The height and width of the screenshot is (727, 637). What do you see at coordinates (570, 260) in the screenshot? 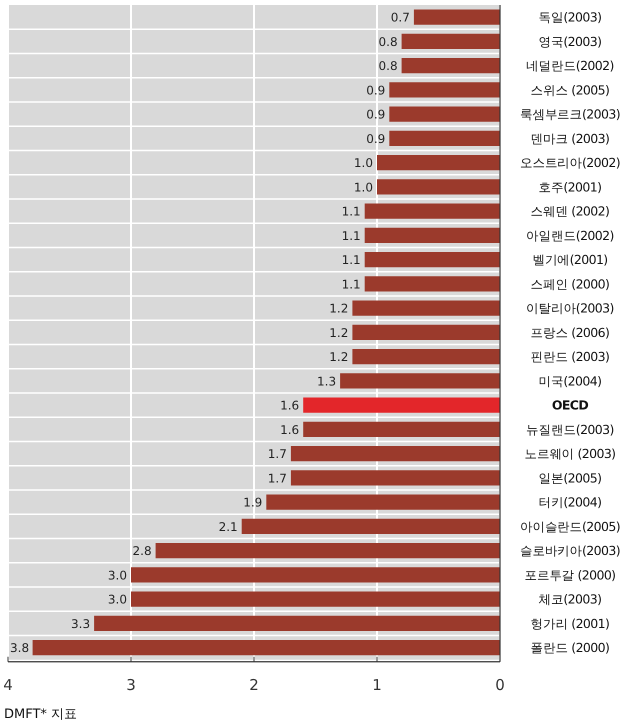
I see `y-tick-label: 벨기에(2001)` at bounding box center [570, 260].